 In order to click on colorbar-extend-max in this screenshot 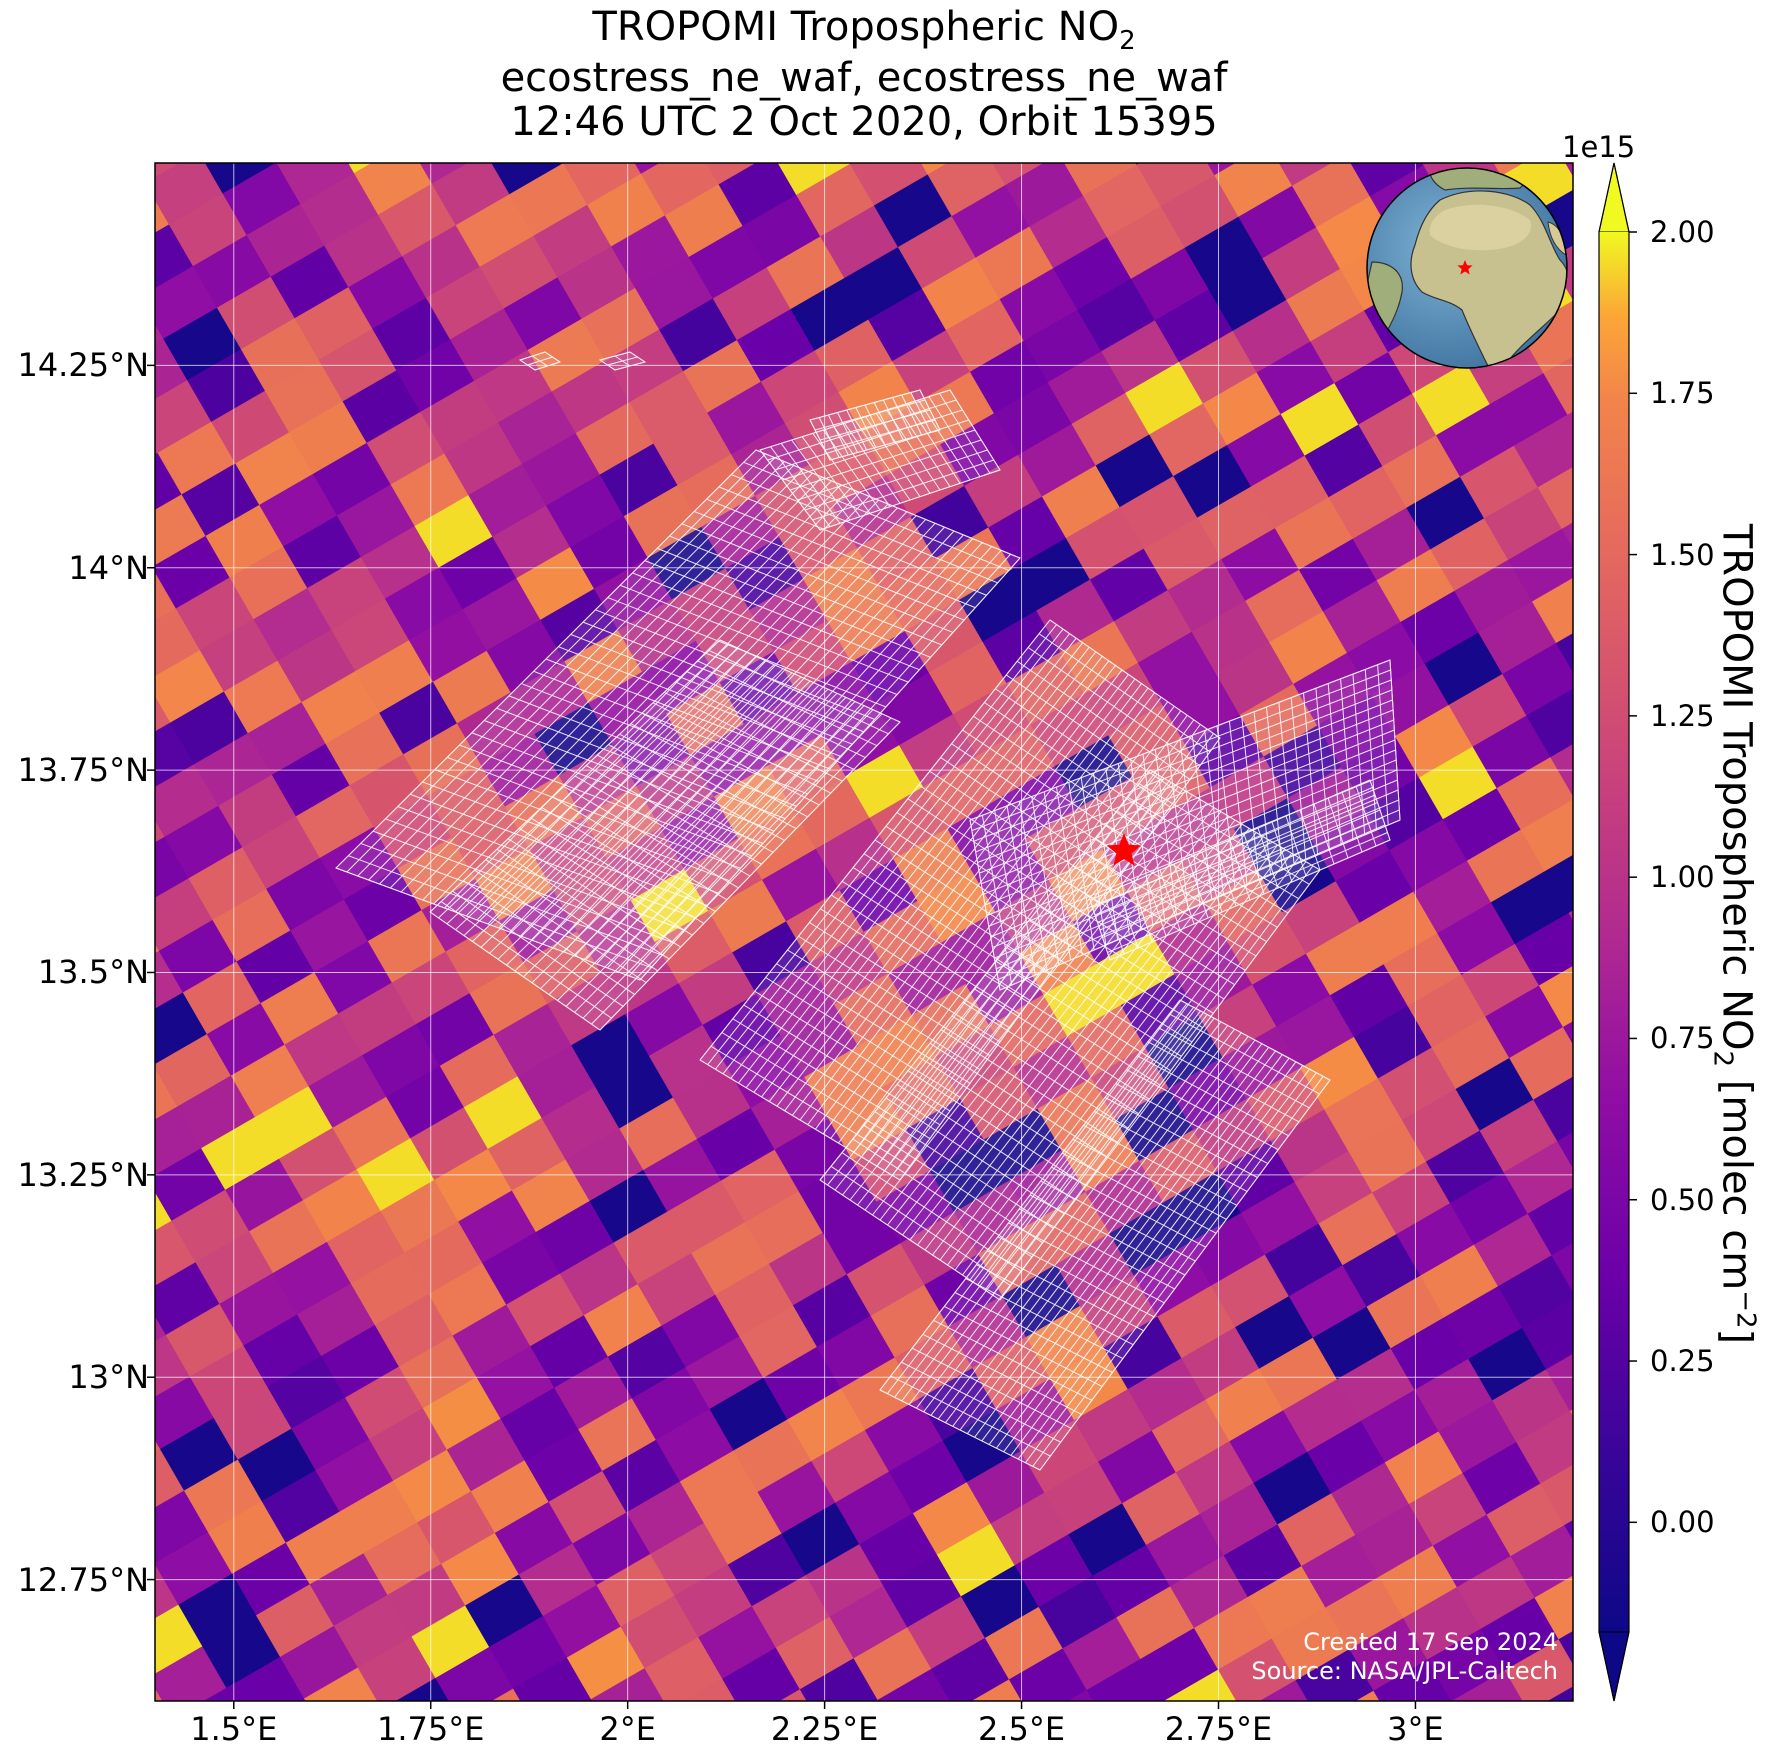, I will do `click(1614, 197)`.